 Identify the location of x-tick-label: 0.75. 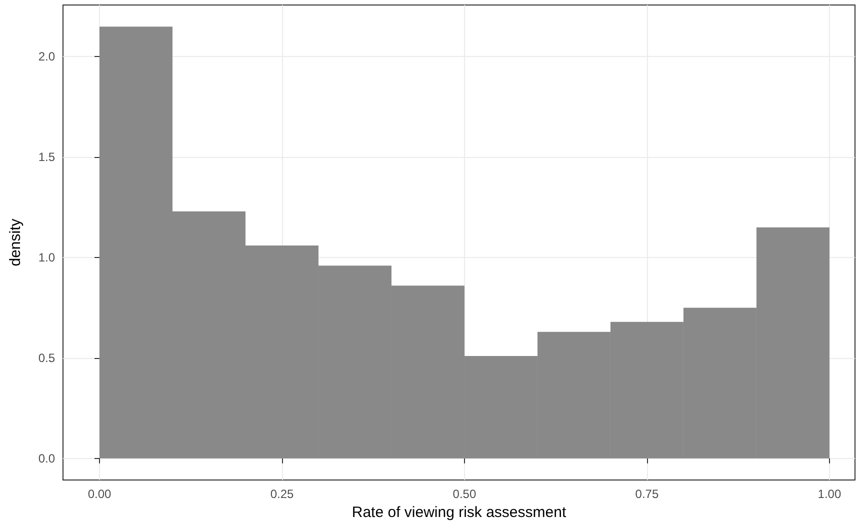
(647, 494).